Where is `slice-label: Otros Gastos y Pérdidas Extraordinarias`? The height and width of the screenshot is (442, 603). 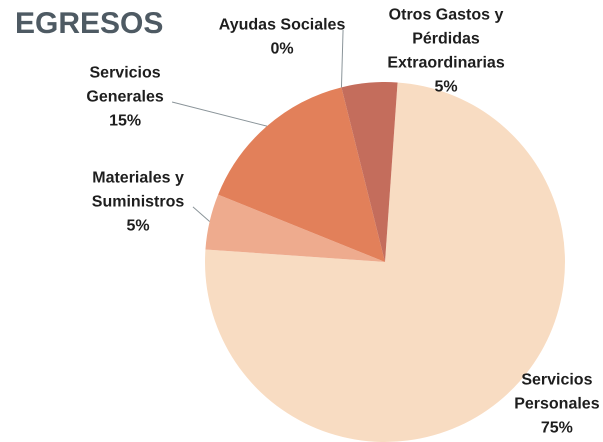 slice-label: Otros Gastos y Pérdidas Extraordinarias is located at coordinates (446, 39).